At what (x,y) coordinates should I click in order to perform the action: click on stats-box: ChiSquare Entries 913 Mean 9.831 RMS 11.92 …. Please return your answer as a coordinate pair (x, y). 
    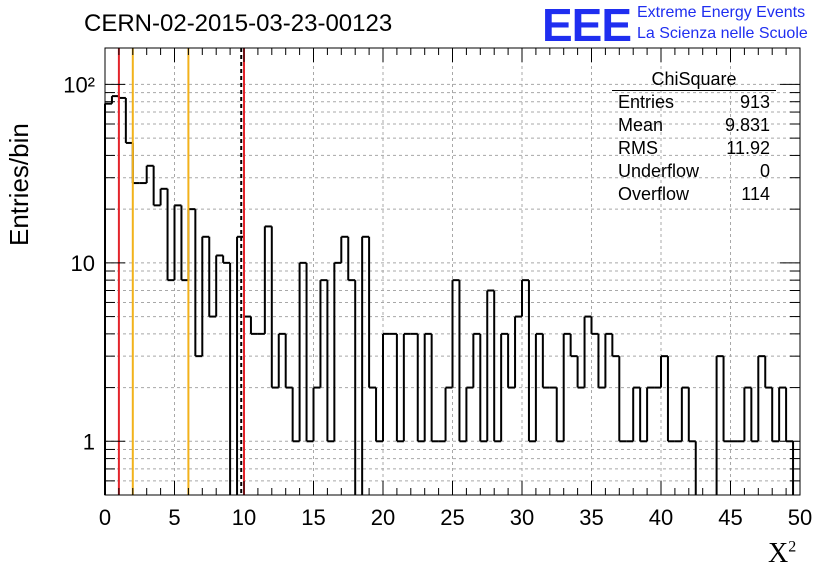
    Looking at the image, I should click on (694, 137).